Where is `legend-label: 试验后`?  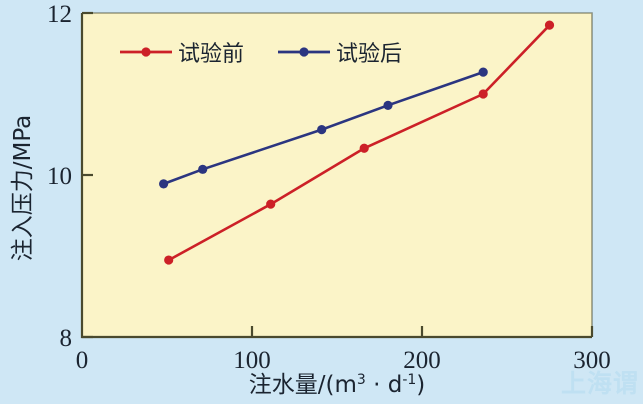
legend-label: 试验后 is located at coordinates (369, 54).